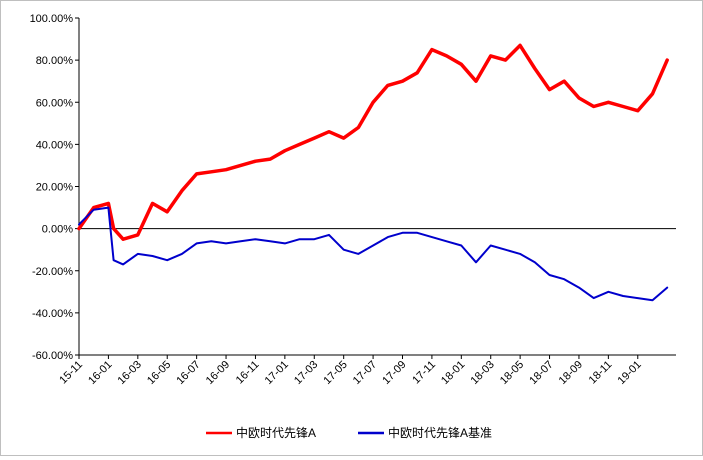 The image size is (703, 460). Describe the element at coordinates (71, 373) in the screenshot. I see `x-tick-label: 15-11` at that location.